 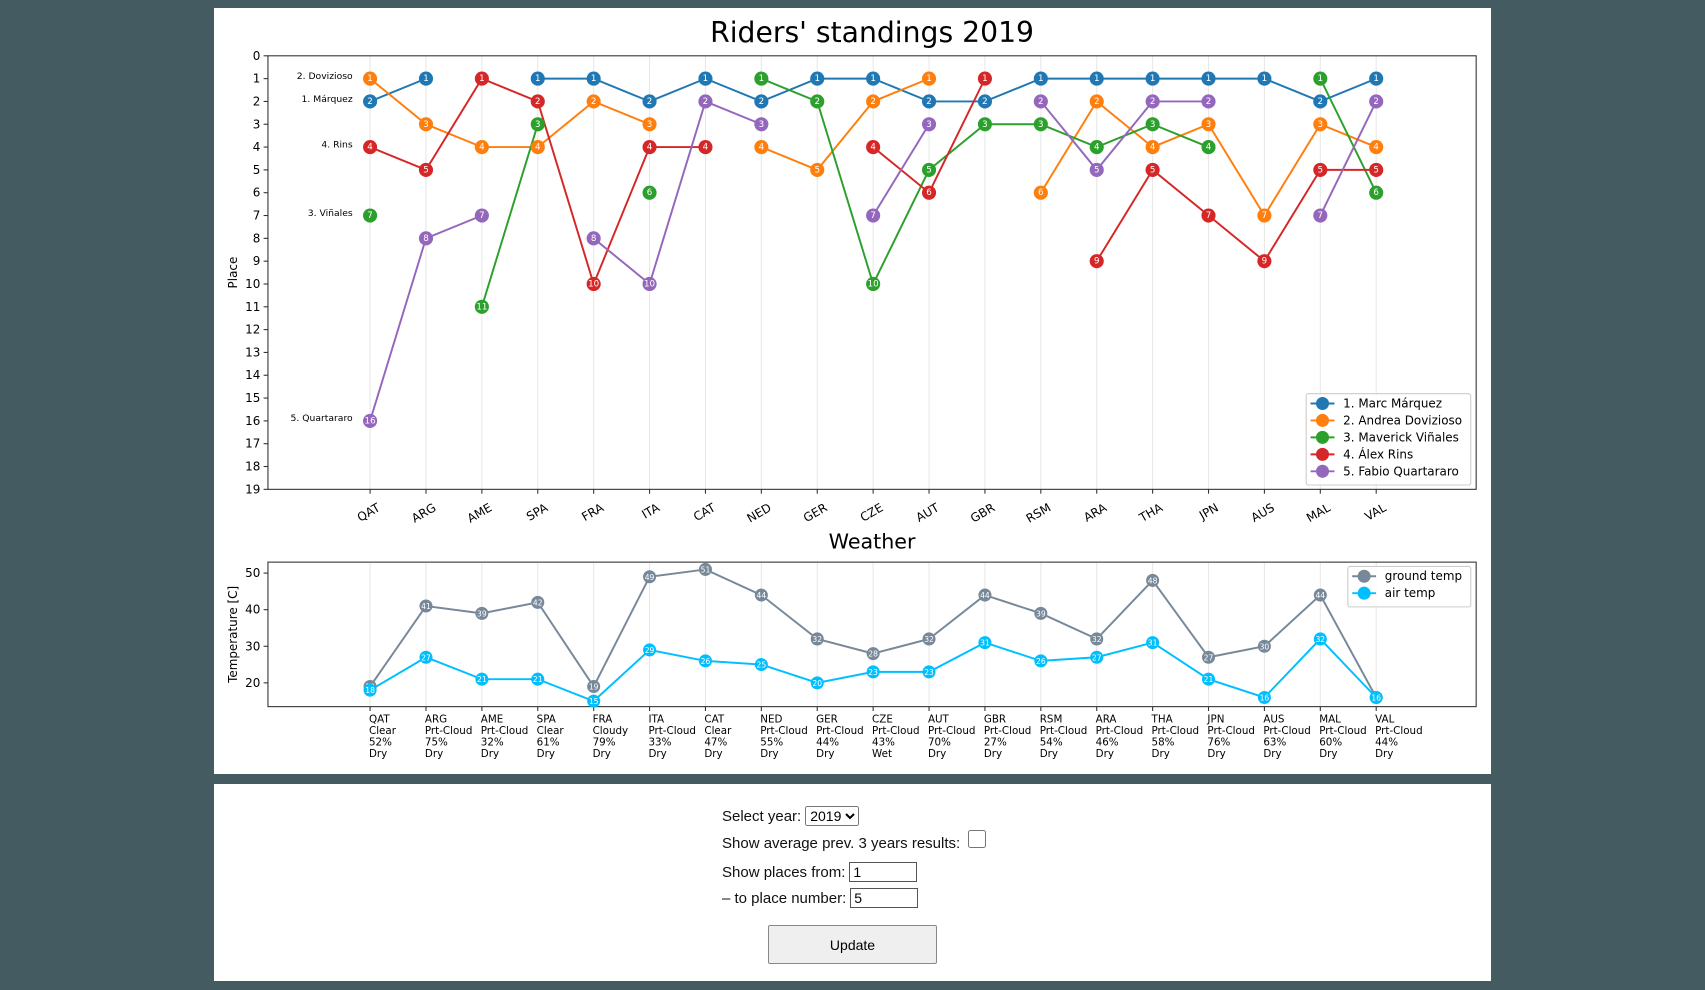 What do you see at coordinates (982, 512) in the screenshot?
I see `x-tick-label: GBR` at bounding box center [982, 512].